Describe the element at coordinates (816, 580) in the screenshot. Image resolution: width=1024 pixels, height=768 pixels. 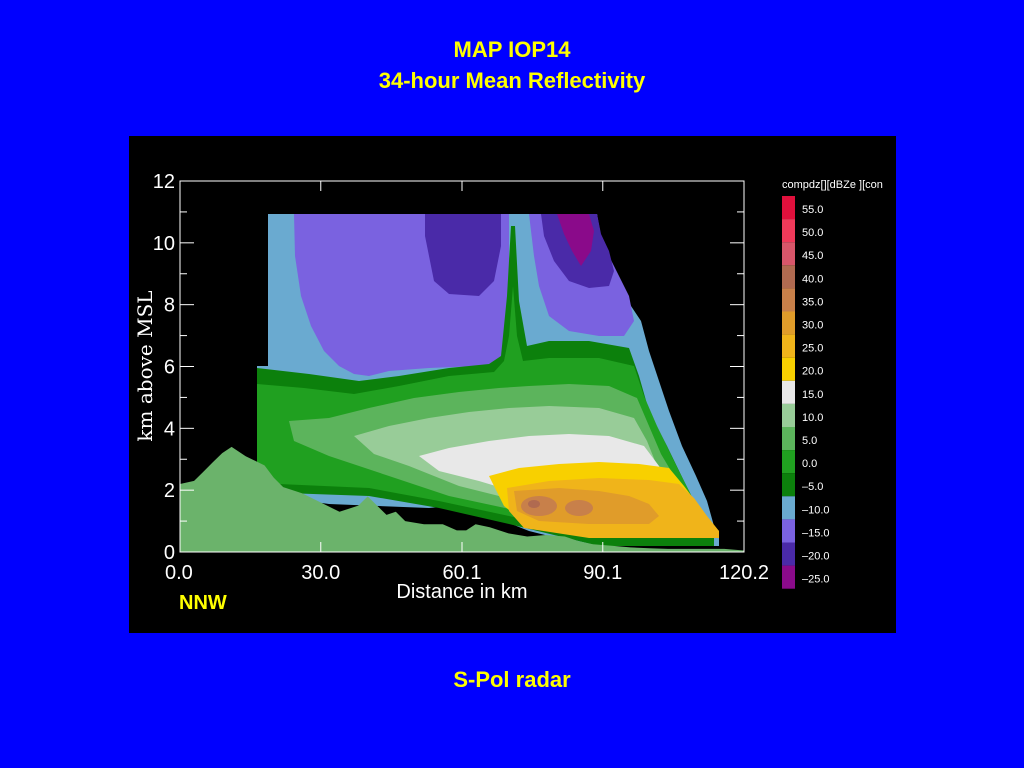
I see `colorbar-level-label: –25.0` at that location.